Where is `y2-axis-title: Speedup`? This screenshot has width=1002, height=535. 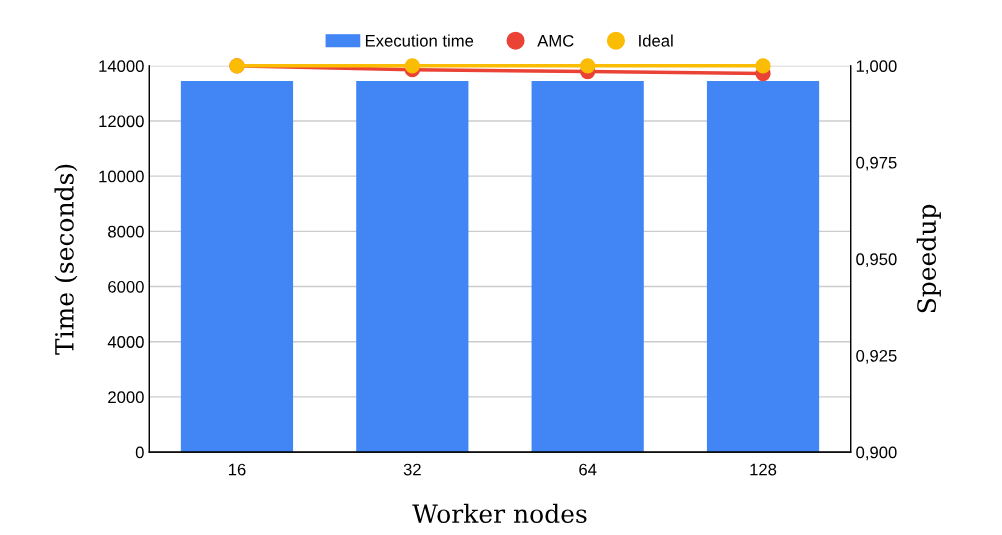 y2-axis-title: Speedup is located at coordinates (928, 258).